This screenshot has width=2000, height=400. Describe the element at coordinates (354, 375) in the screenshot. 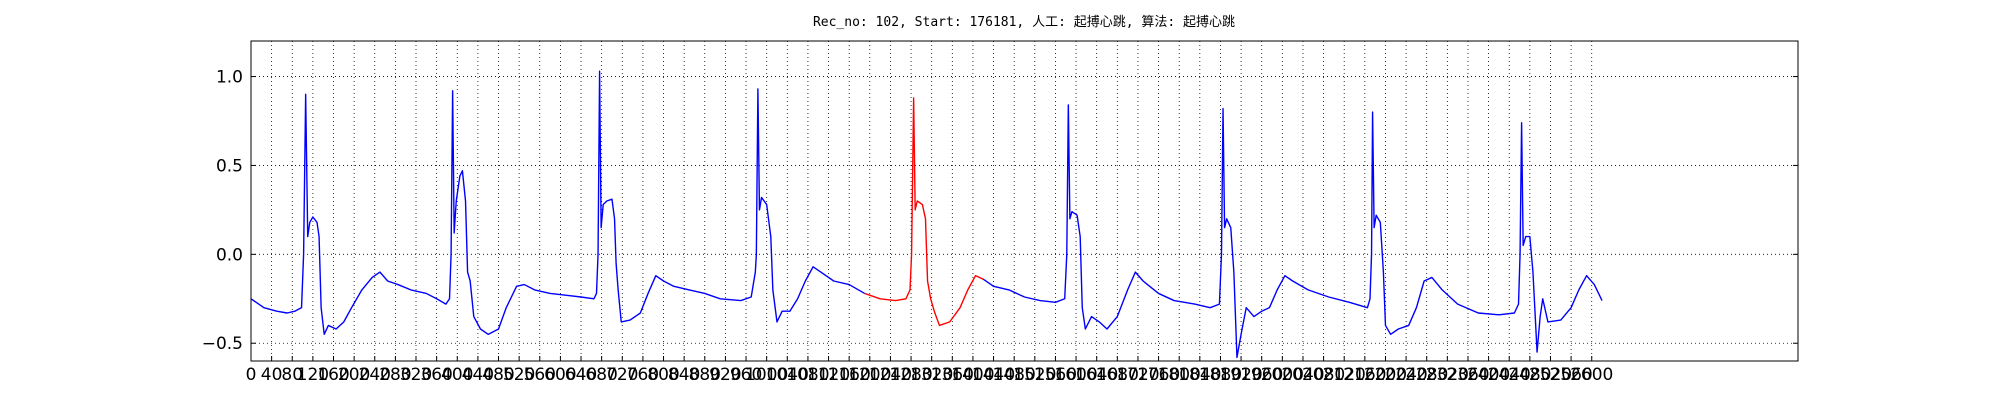

I see `x-tick-label: 200` at that location.